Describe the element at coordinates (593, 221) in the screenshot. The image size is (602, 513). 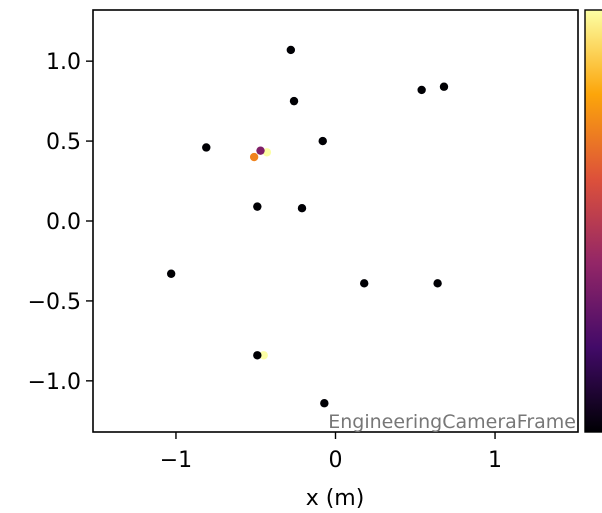
I see `colorbar` at that location.